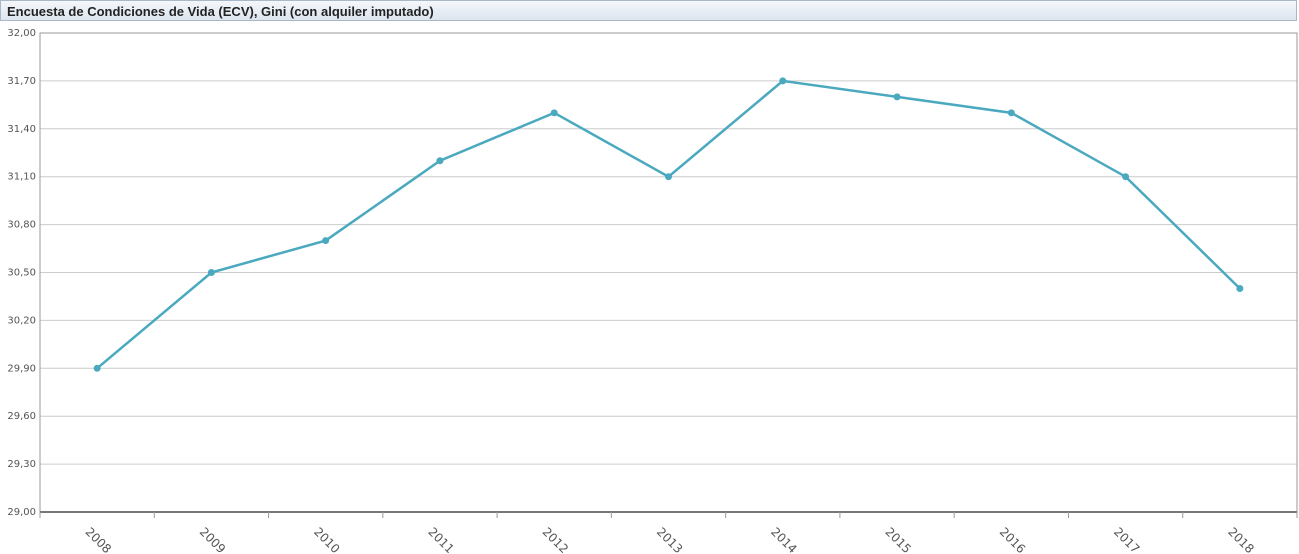 This screenshot has height=554, width=1299. Describe the element at coordinates (21, 464) in the screenshot. I see `y-tick-label: 29,30` at that location.